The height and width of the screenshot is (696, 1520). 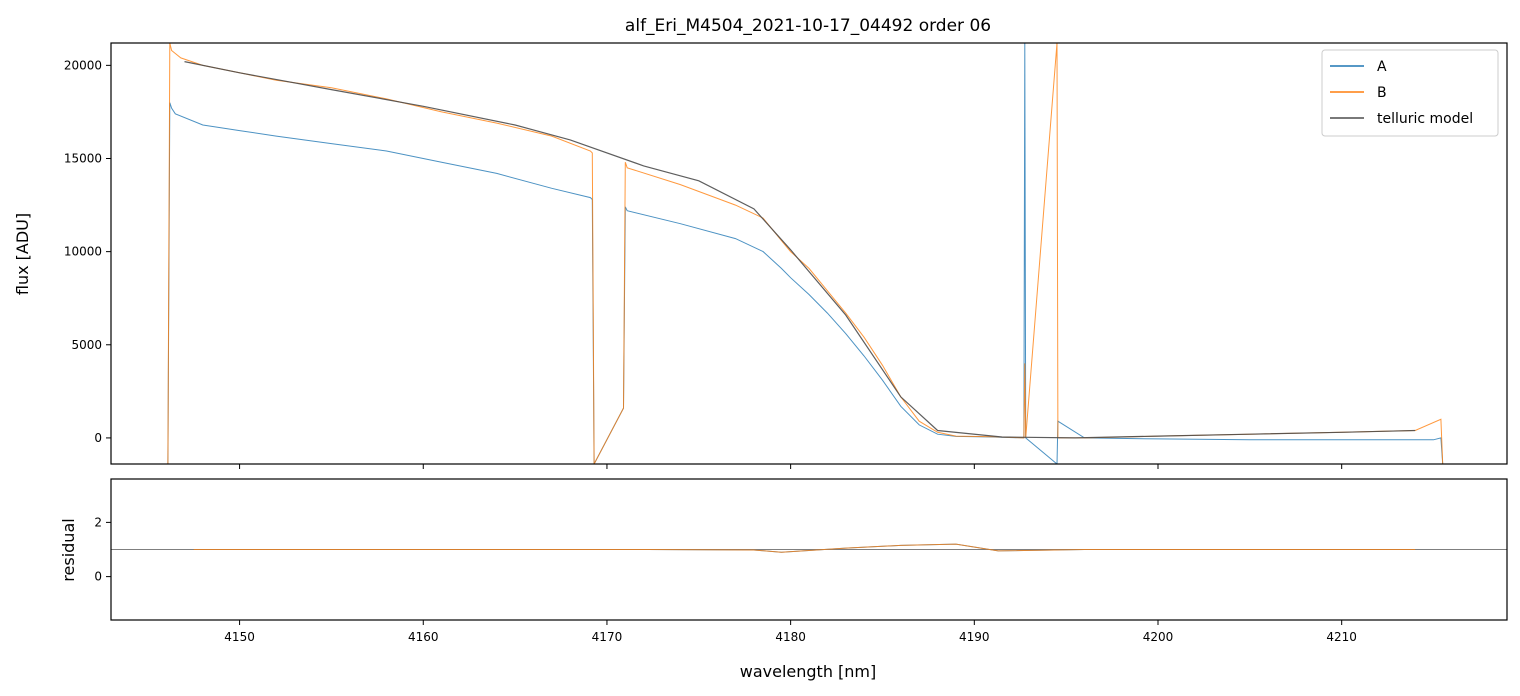 I want to click on bottom-ytick-label: 0, so click(x=98, y=577).